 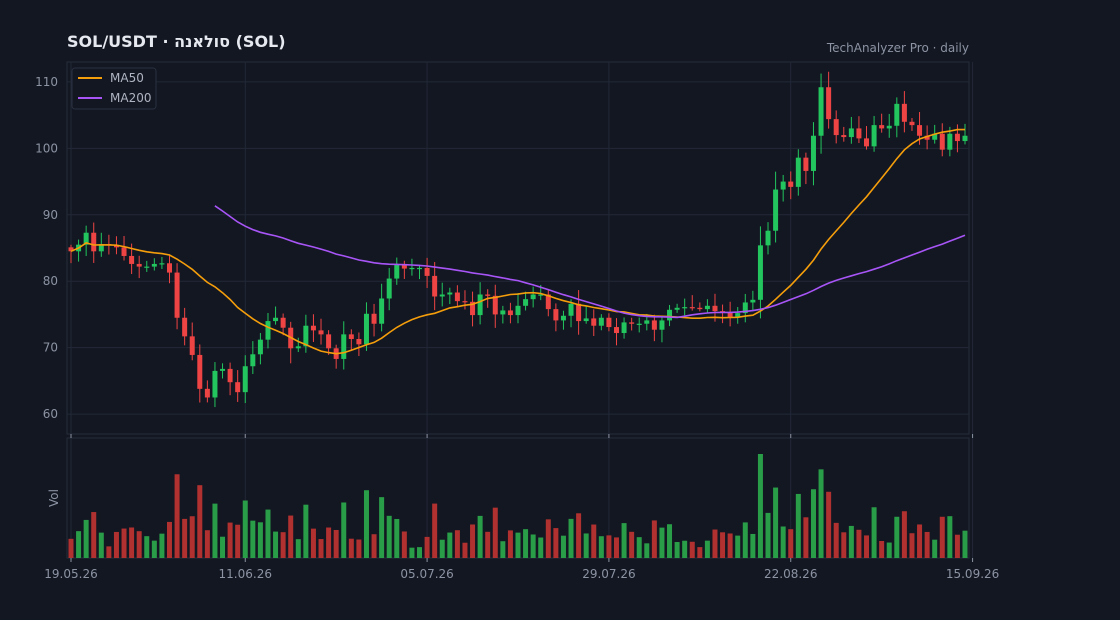 I want to click on x-tick-label: 22.08.26, so click(x=790, y=574).